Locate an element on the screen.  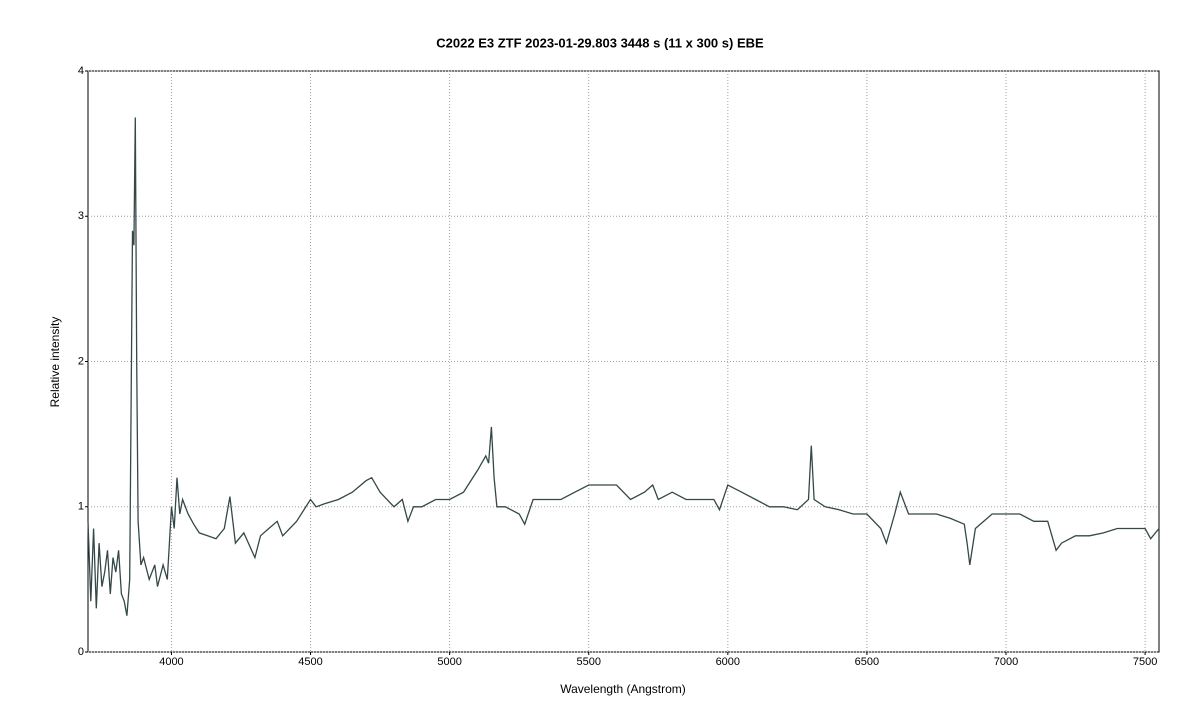
x-tick-label: 4000 is located at coordinates (171, 662).